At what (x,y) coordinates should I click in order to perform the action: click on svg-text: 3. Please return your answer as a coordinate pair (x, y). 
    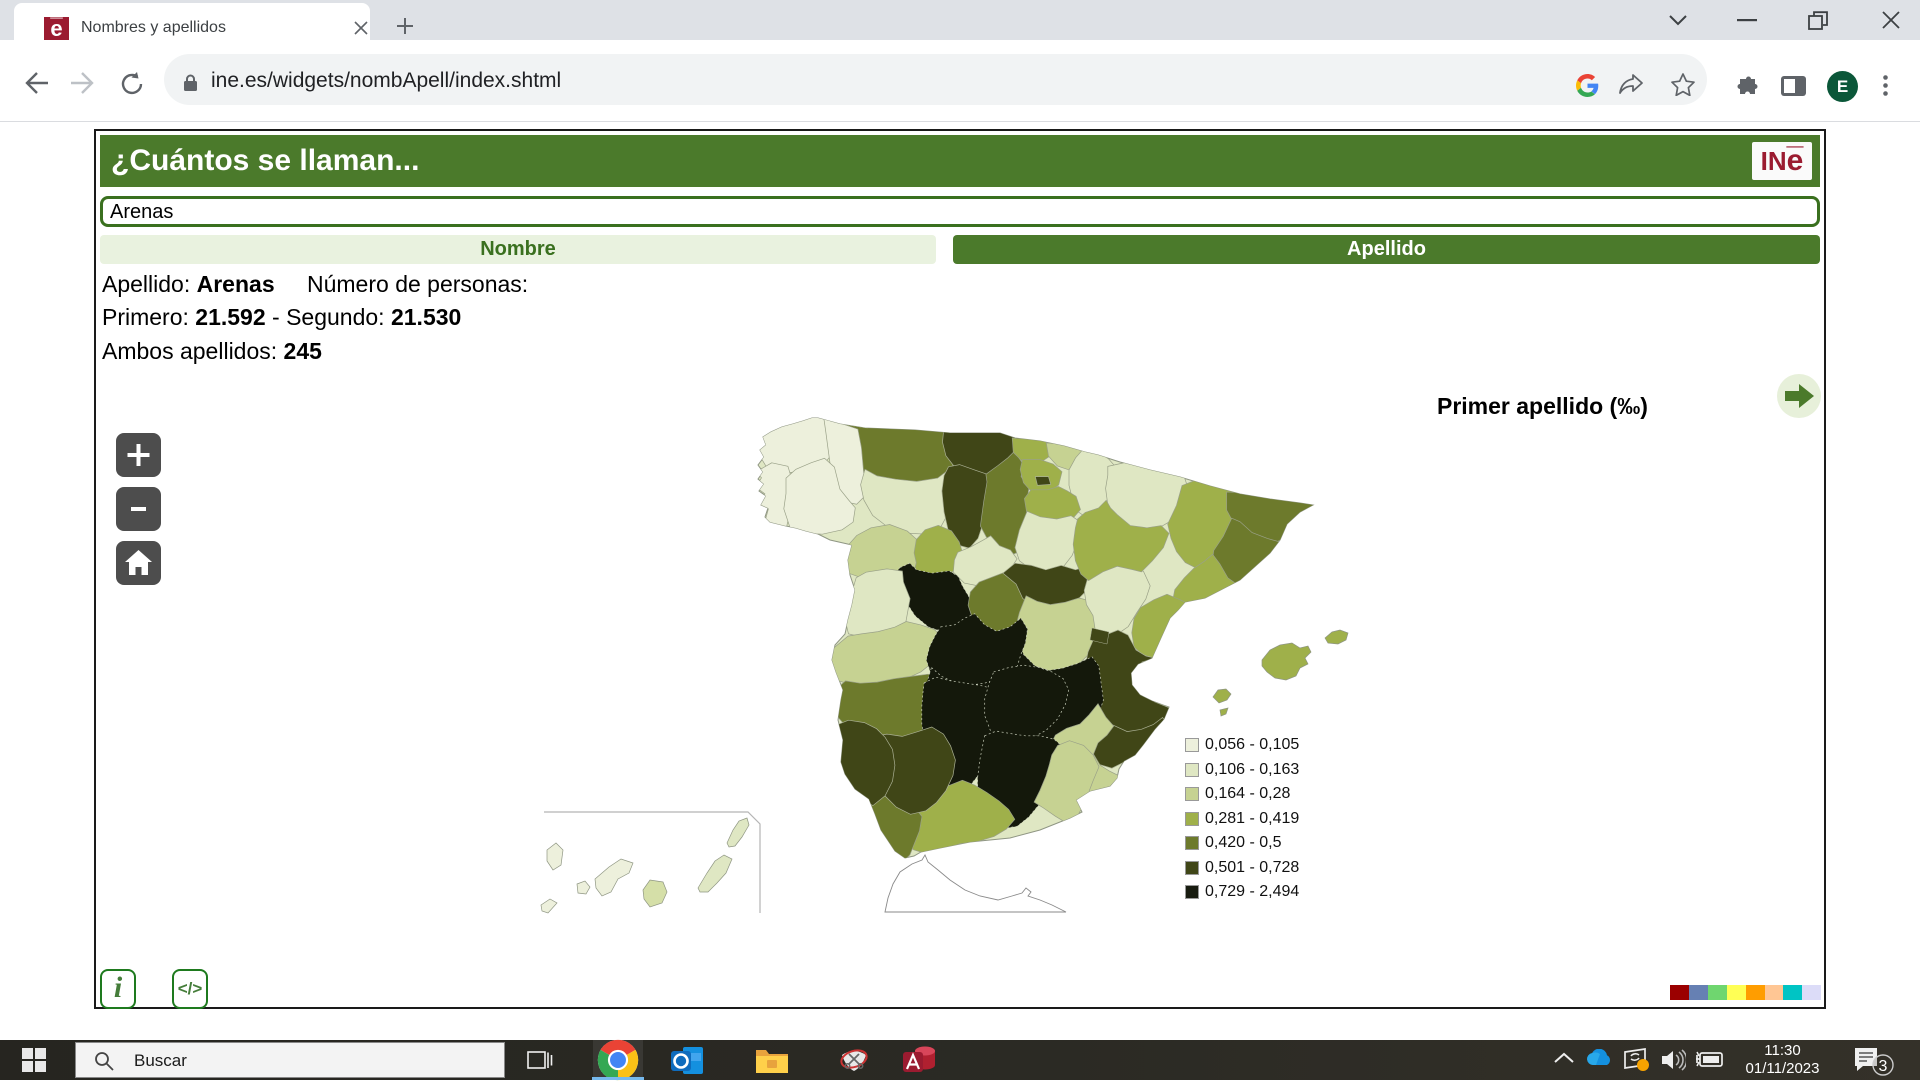
    Looking at the image, I should click on (1883, 1066).